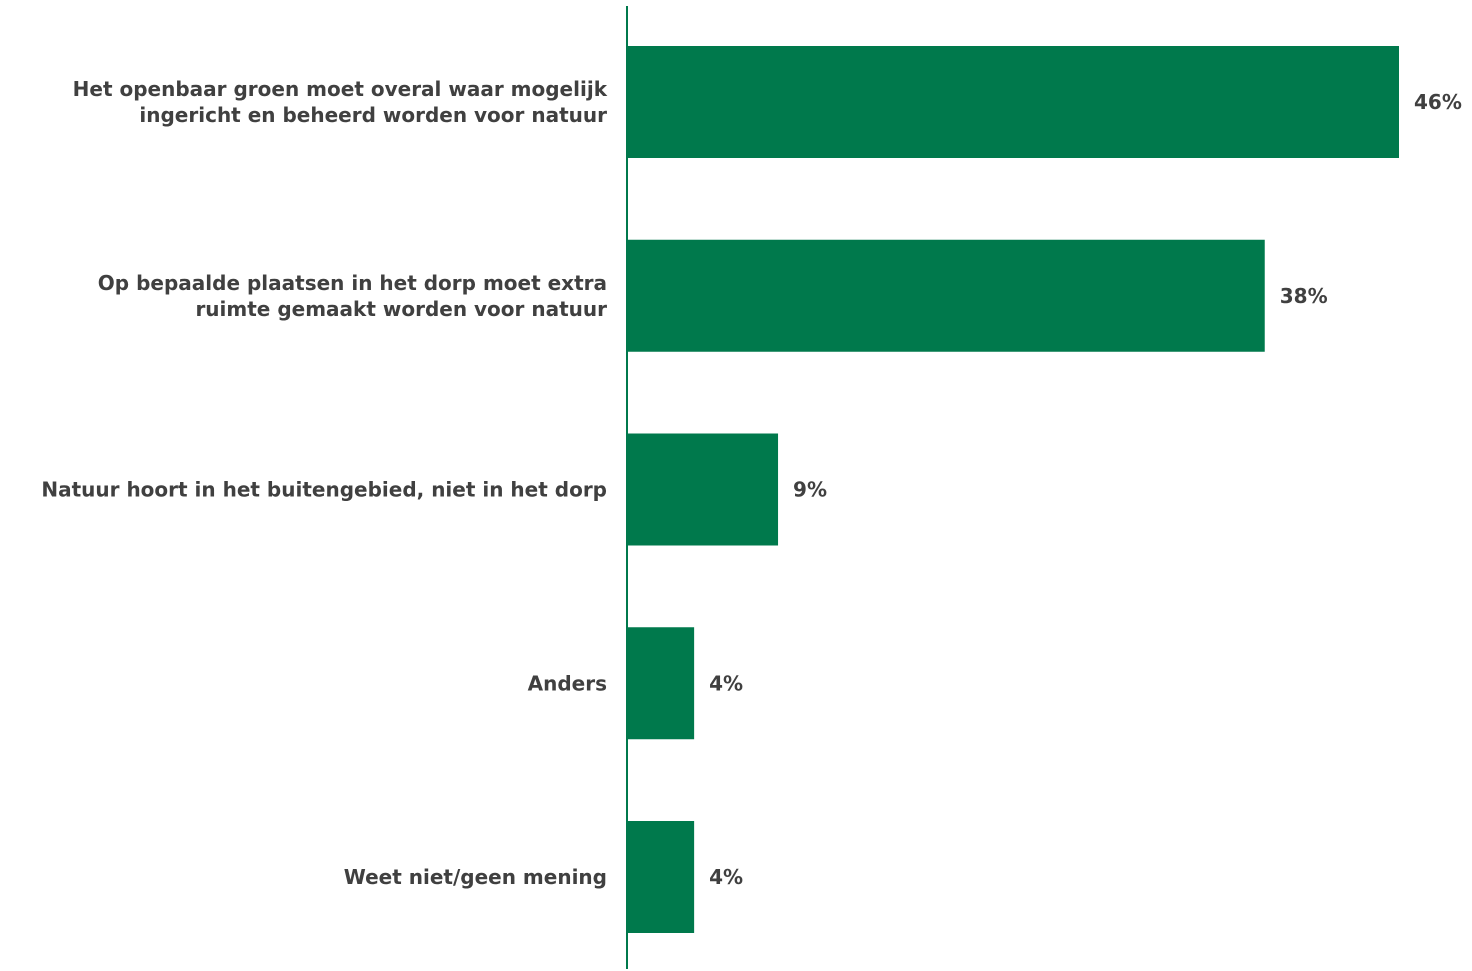 The image size is (1472, 971). I want to click on category-label-line: Anders, so click(567, 683).